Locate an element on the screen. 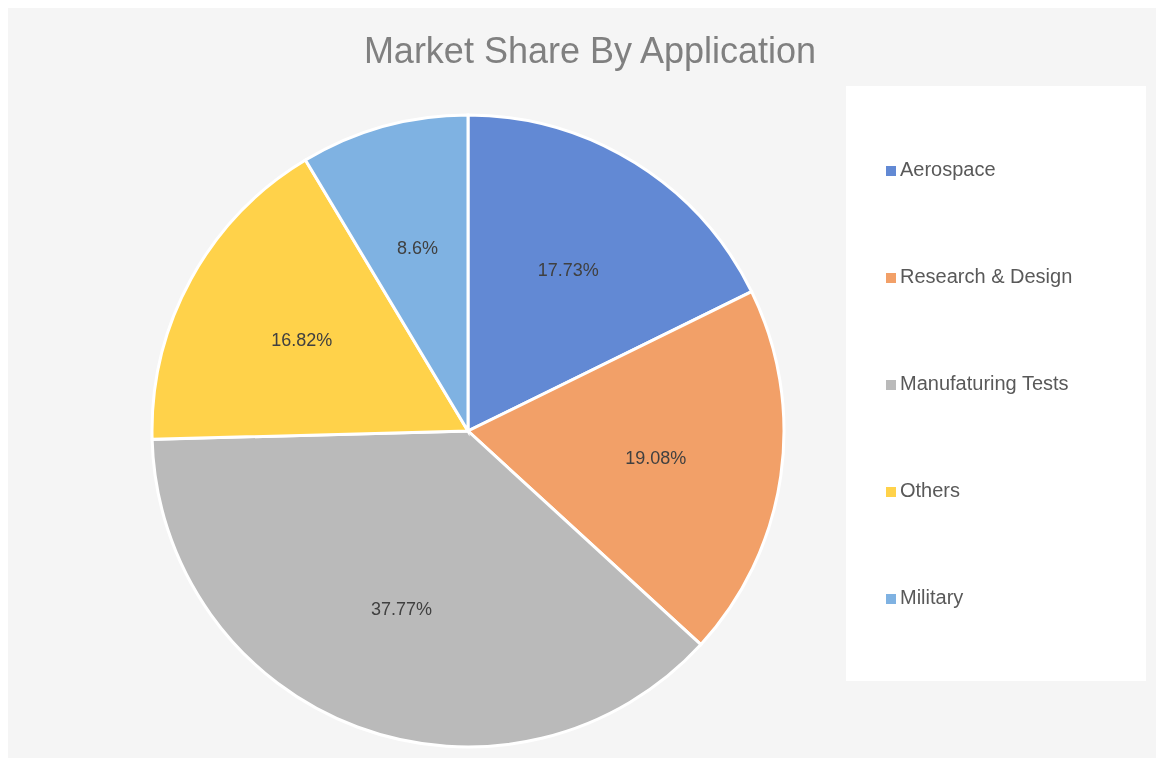  legend-label: Military is located at coordinates (932, 596).